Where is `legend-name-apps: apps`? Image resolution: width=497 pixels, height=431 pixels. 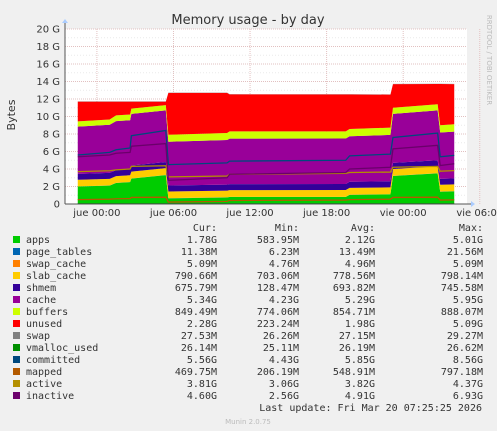
legend-name-apps: apps is located at coordinates (38, 240).